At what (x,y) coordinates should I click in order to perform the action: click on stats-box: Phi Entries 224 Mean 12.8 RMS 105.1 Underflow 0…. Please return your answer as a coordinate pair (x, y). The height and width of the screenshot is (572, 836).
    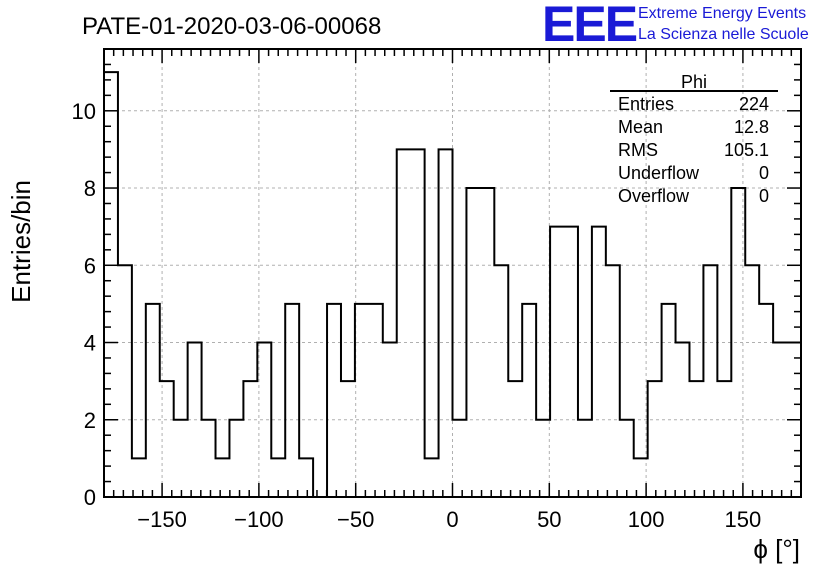
    Looking at the image, I should click on (694, 139).